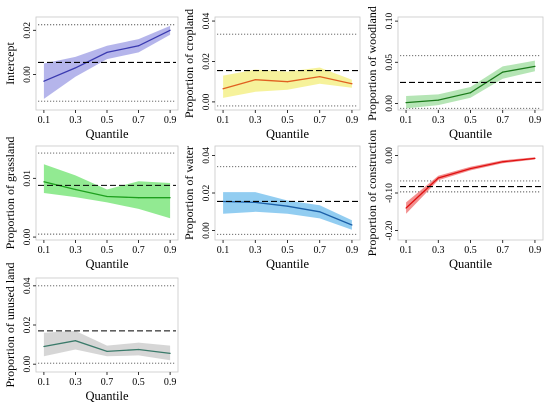  I want to click on y-axis-label: Proportion of water, so click(189, 193).